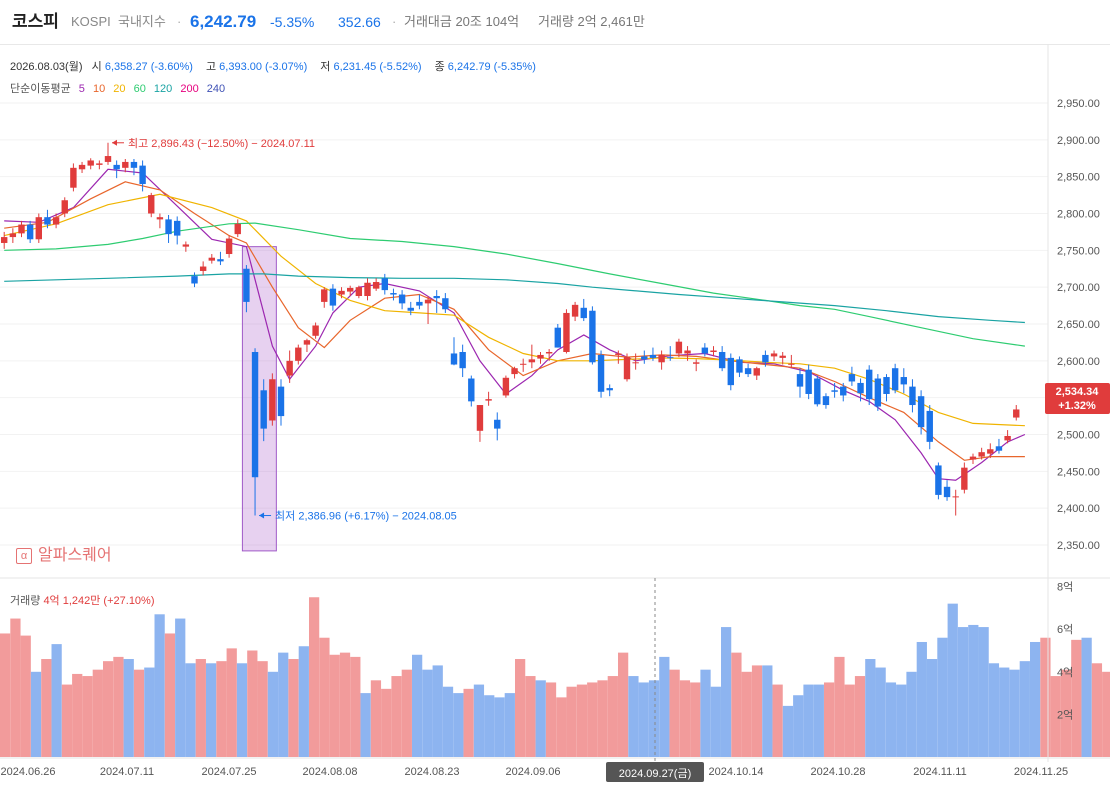  I want to click on ma-legend-200: 200, so click(189, 89).